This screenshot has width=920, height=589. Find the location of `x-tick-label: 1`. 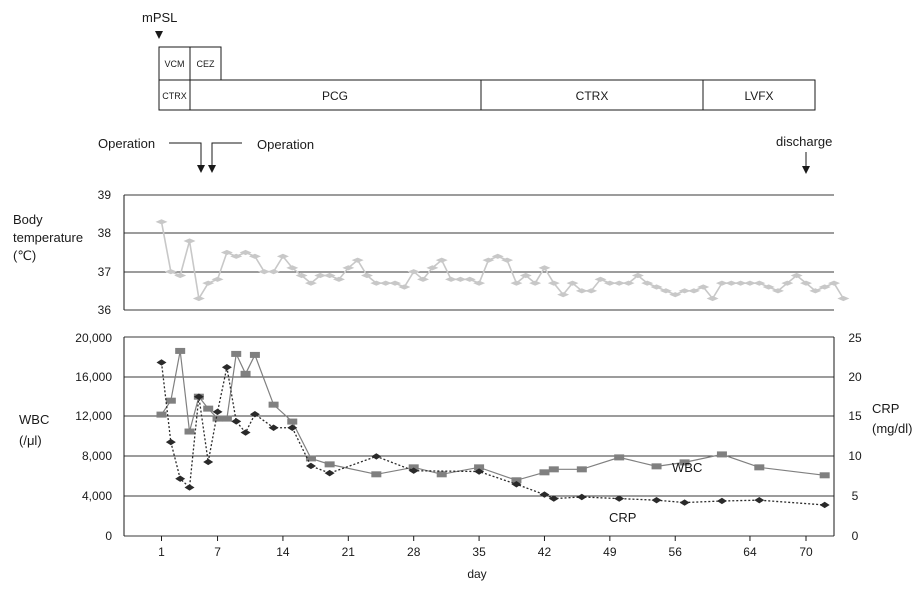

x-tick-label: 1 is located at coordinates (161, 552).